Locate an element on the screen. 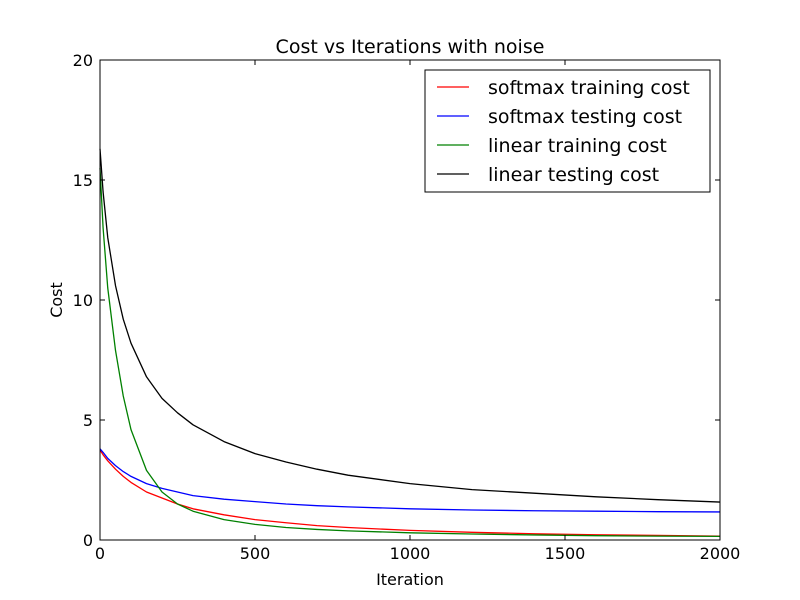 The image size is (800, 600). x-tick-label-4: 2000 is located at coordinates (720, 553).